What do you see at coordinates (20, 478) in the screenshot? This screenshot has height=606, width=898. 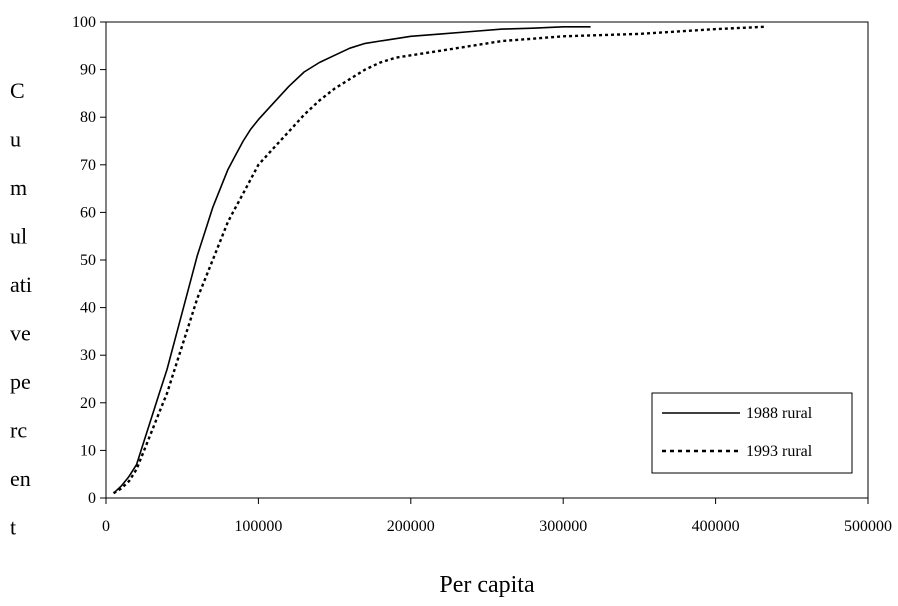 I see `y-axis-title-fragment: en` at bounding box center [20, 478].